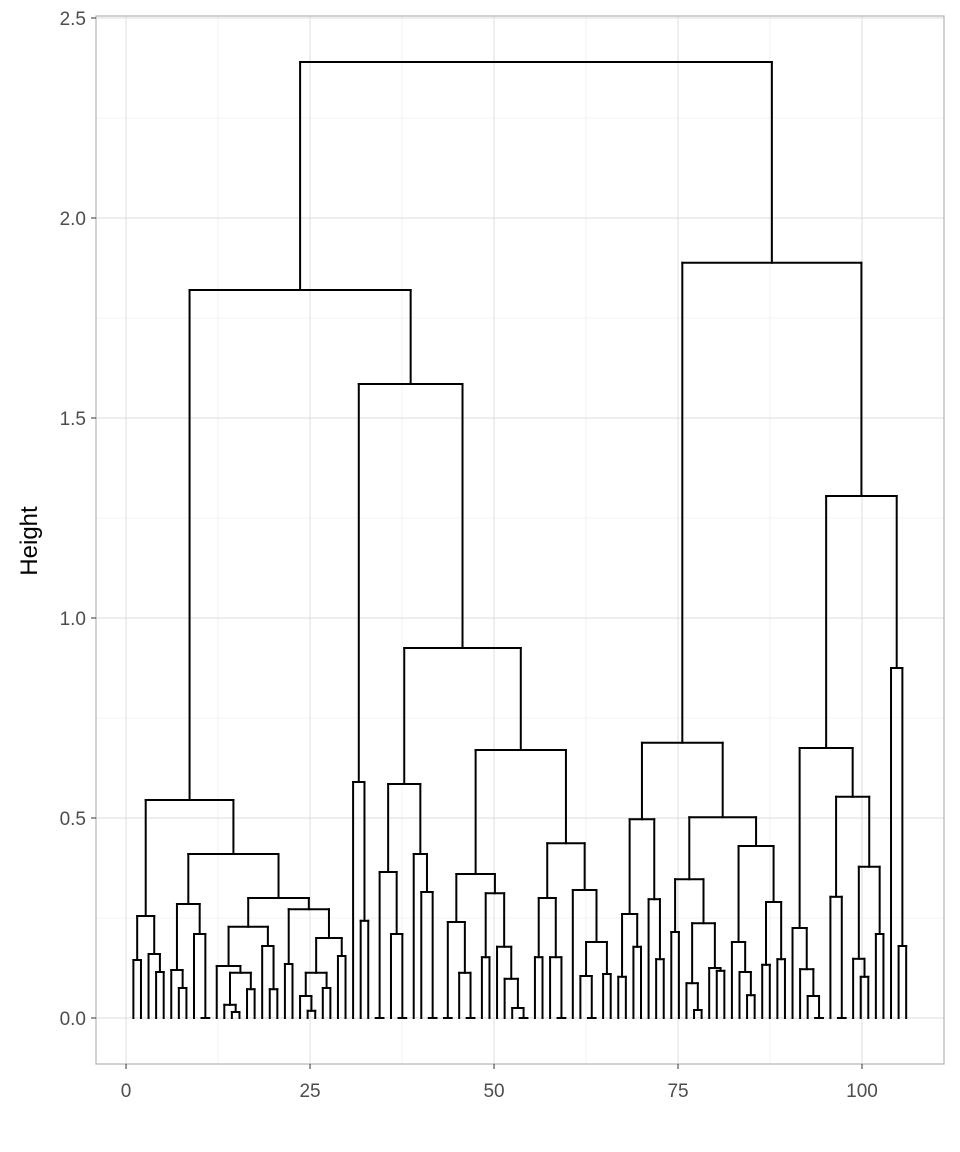  I want to click on x-tick-label: 100, so click(862, 1091).